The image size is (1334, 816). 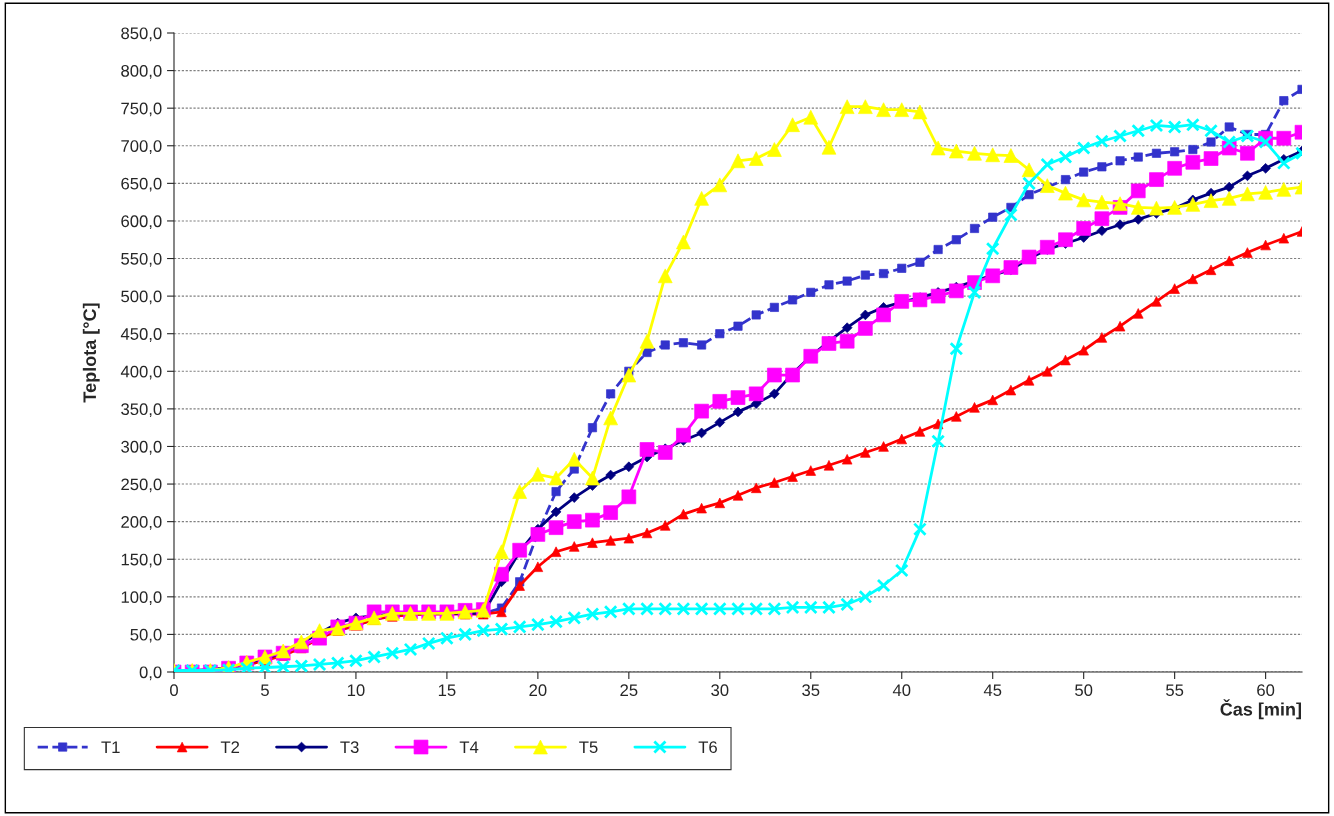 I want to click on y-tick-label: 200,0, so click(x=141, y=523).